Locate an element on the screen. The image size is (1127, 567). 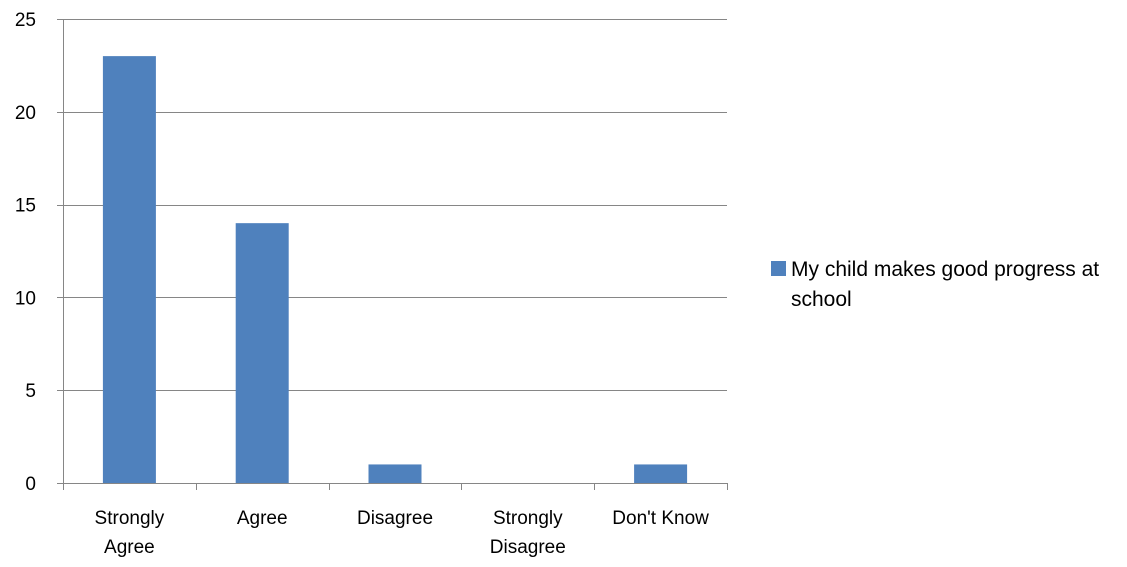
y-tick-label: 10 is located at coordinates (25, 298).